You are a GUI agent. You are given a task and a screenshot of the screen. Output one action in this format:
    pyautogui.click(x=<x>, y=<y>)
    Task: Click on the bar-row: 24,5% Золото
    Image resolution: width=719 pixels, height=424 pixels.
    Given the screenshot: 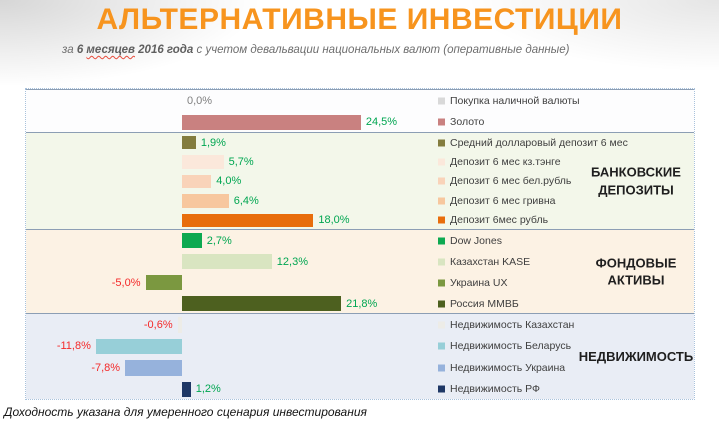 What is the action you would take?
    pyautogui.click(x=360, y=123)
    